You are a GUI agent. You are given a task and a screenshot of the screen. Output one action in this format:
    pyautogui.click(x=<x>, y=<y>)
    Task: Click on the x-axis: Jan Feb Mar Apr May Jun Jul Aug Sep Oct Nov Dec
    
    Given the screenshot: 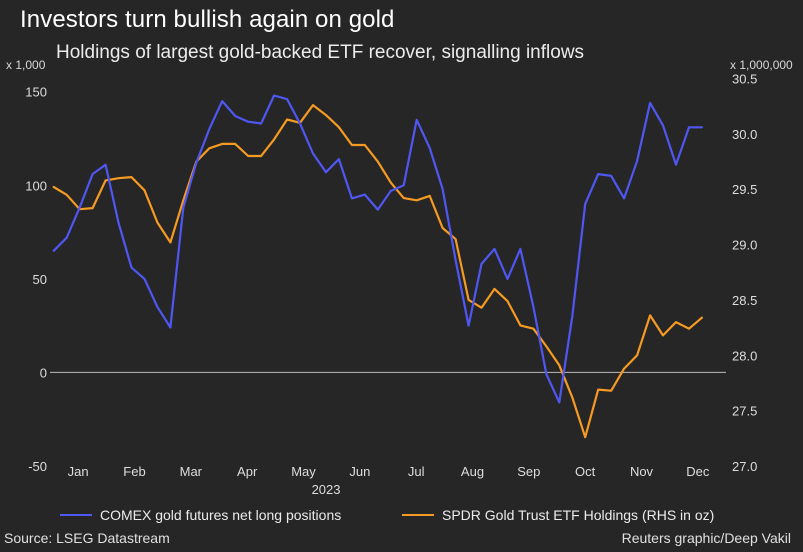 What is the action you would take?
    pyautogui.click(x=389, y=471)
    